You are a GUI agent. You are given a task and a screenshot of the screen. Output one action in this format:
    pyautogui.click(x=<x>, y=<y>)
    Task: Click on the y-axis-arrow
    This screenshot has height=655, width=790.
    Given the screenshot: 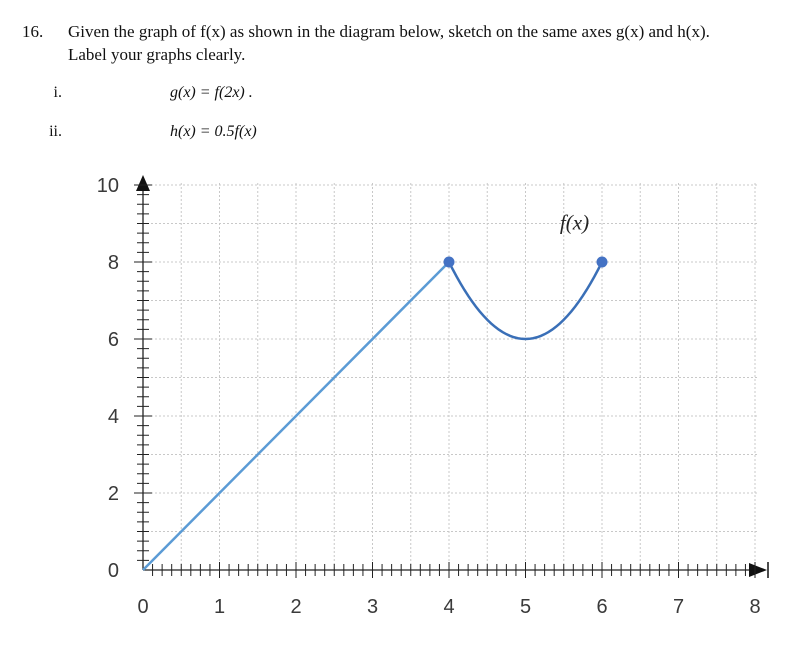 What is the action you would take?
    pyautogui.click(x=143, y=183)
    